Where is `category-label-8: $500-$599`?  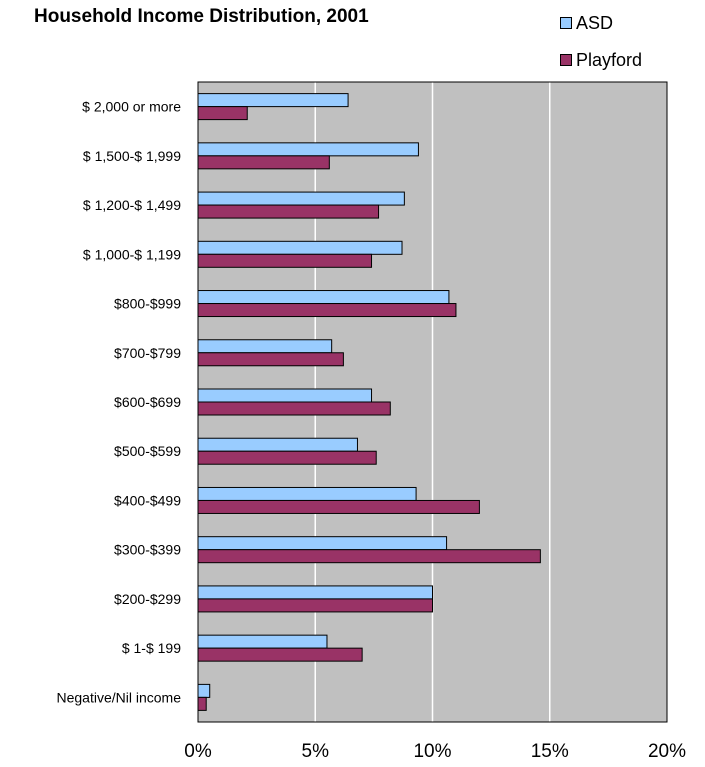
category-label-8: $500-$599 is located at coordinates (147, 451).